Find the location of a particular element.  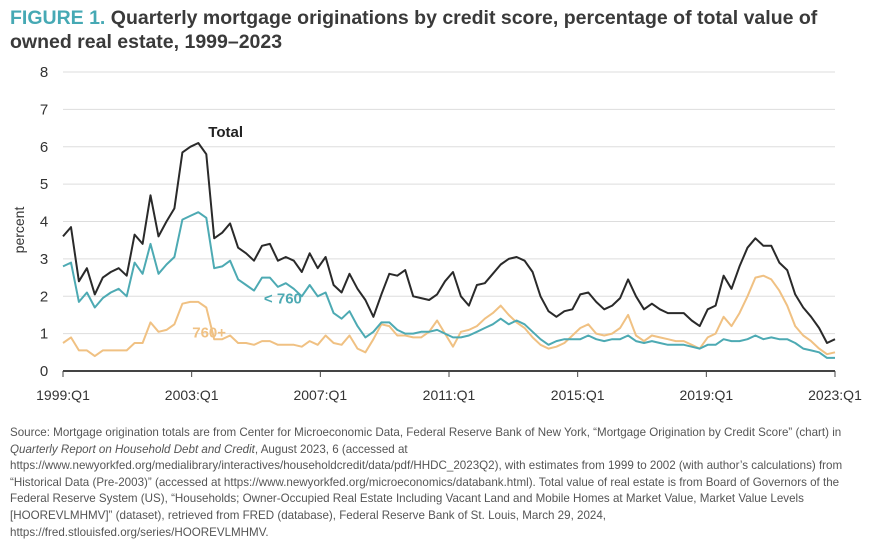

series-annotations: Total < 760 760+ is located at coordinates (247, 232).